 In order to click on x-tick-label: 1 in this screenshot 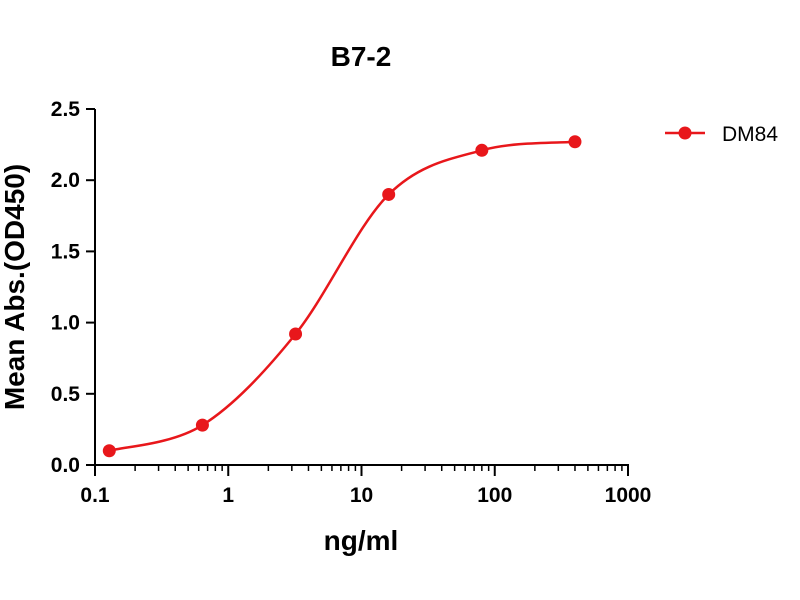, I will do `click(228, 495)`.